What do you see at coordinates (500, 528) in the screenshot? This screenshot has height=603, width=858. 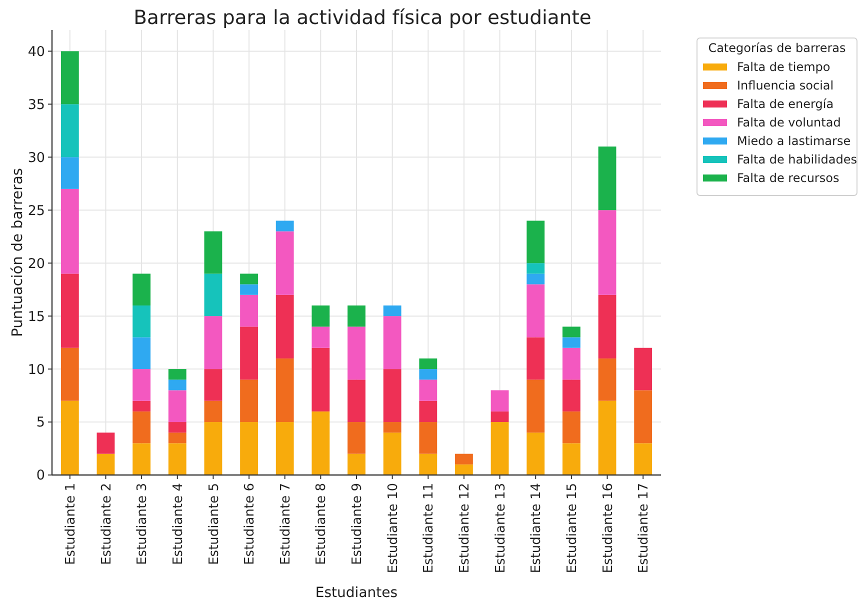 I see `x-tick-label: Estudiante 13` at bounding box center [500, 528].